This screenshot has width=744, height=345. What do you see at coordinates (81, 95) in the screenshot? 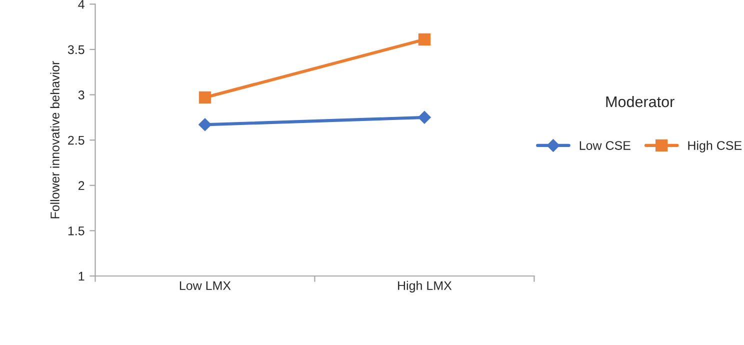
I see `y-tick-label: 3` at bounding box center [81, 95].